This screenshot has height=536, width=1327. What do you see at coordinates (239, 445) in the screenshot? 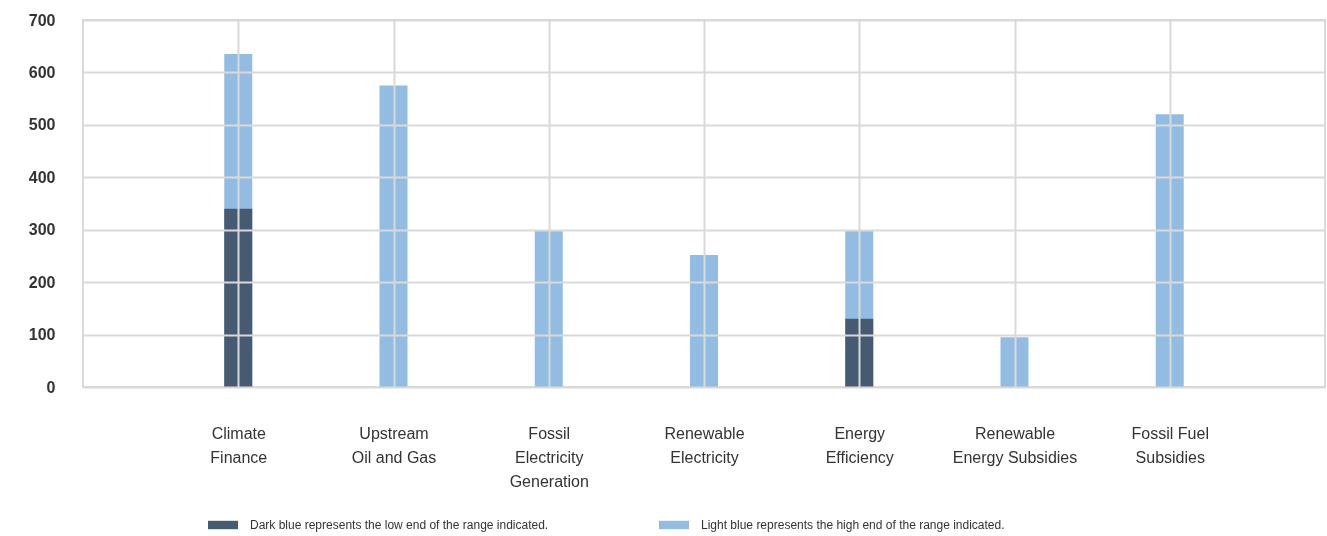
I see `x-tick-label: Climate Finance` at bounding box center [239, 445].